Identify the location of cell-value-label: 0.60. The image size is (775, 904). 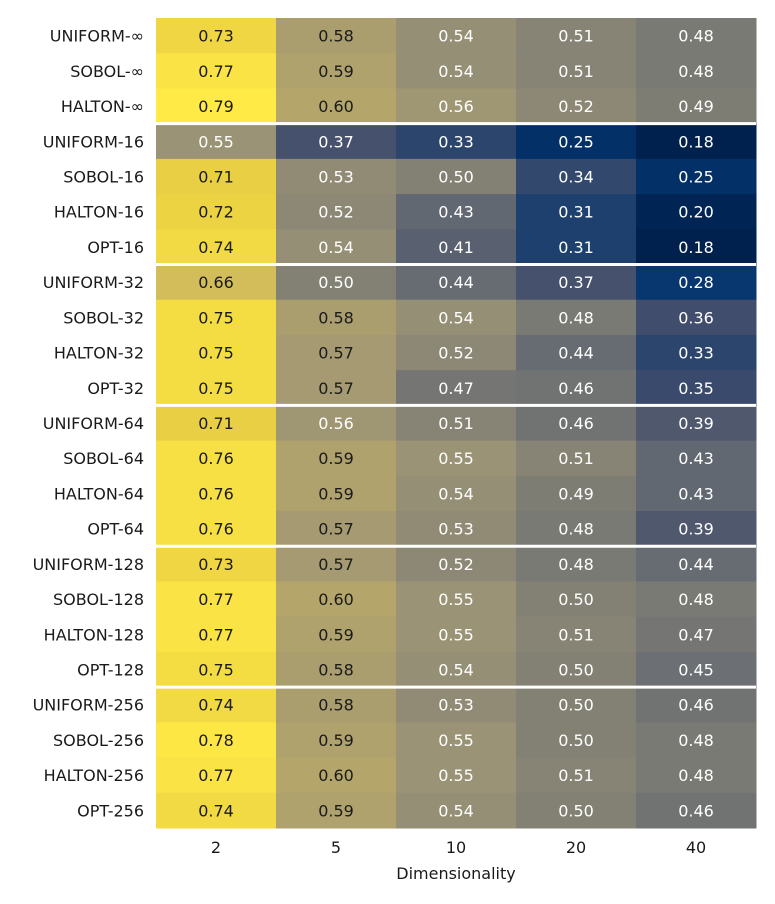
(336, 775).